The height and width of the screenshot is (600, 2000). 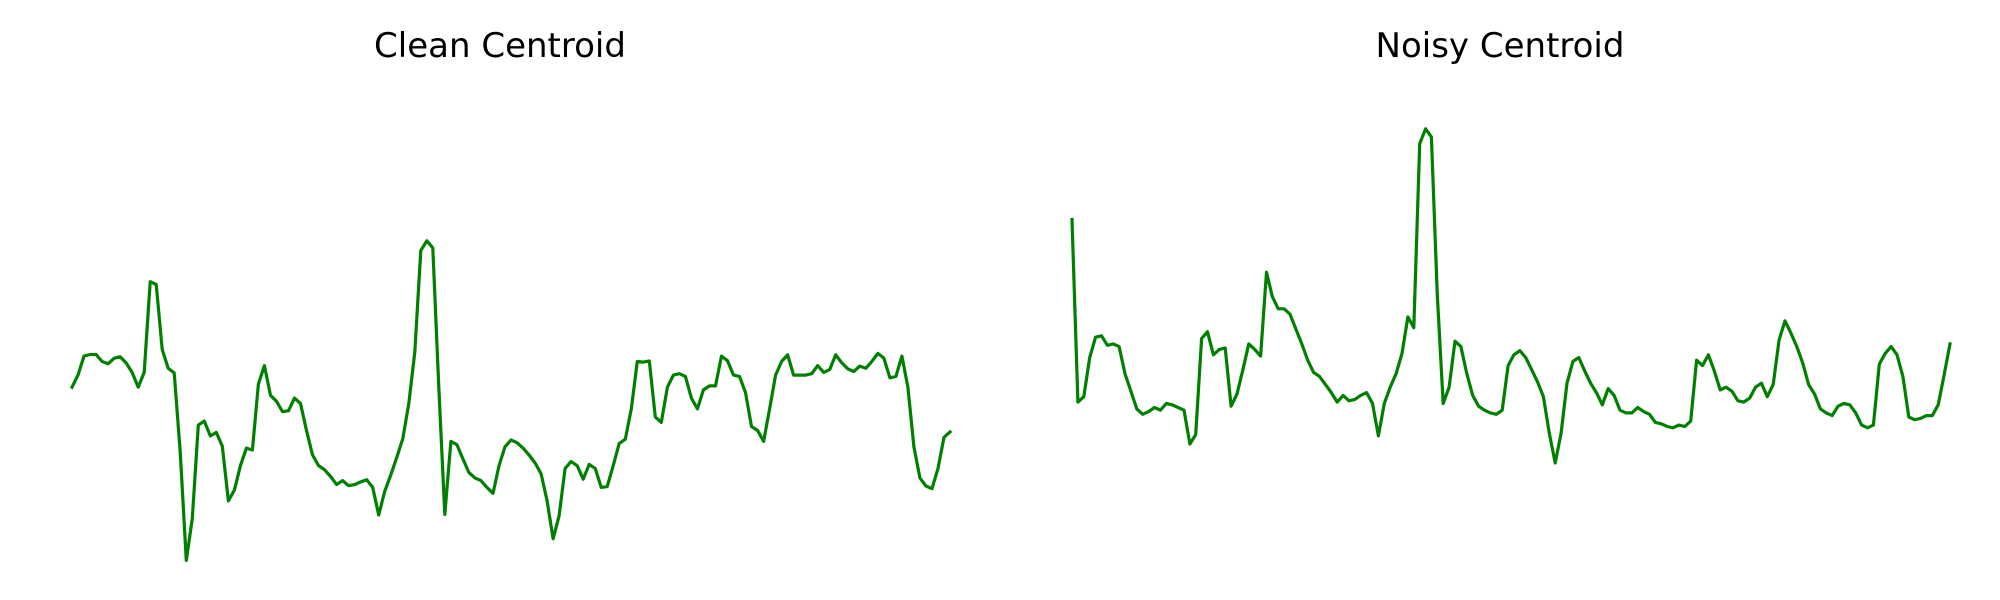 I want to click on chart-title-clean: Clean Centroid, so click(x=500, y=46).